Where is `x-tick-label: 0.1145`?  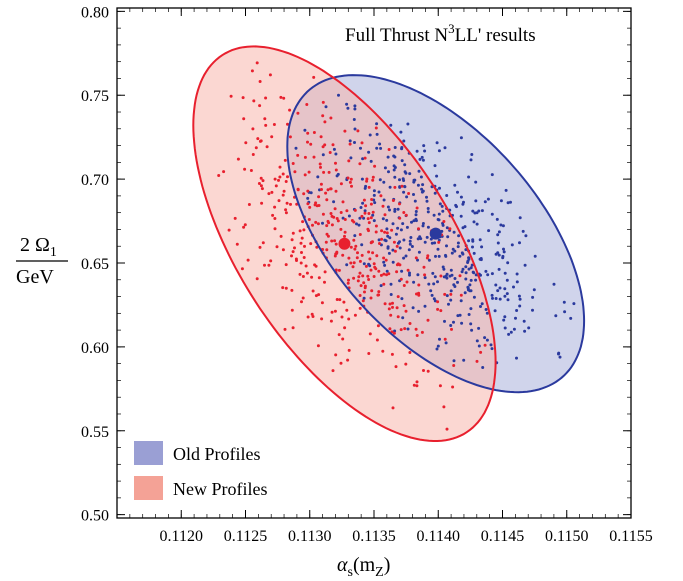
x-tick-label: 0.1145 is located at coordinates (502, 536).